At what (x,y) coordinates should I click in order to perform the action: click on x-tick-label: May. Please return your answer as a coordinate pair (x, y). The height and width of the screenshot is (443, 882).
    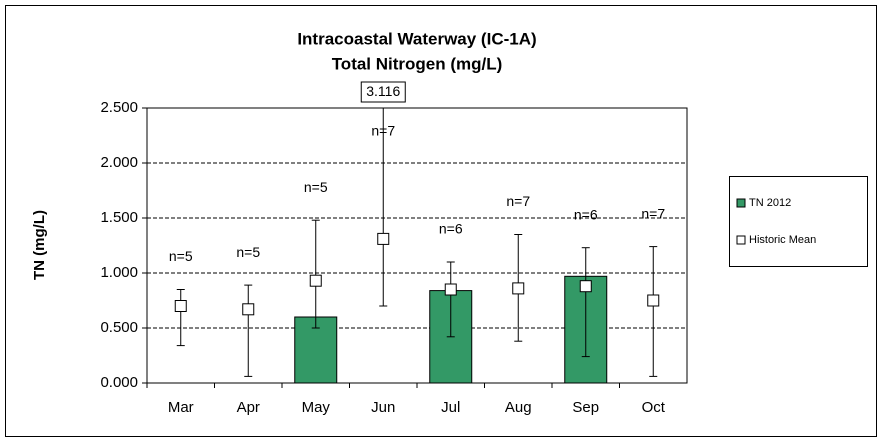
    Looking at the image, I should click on (316, 407).